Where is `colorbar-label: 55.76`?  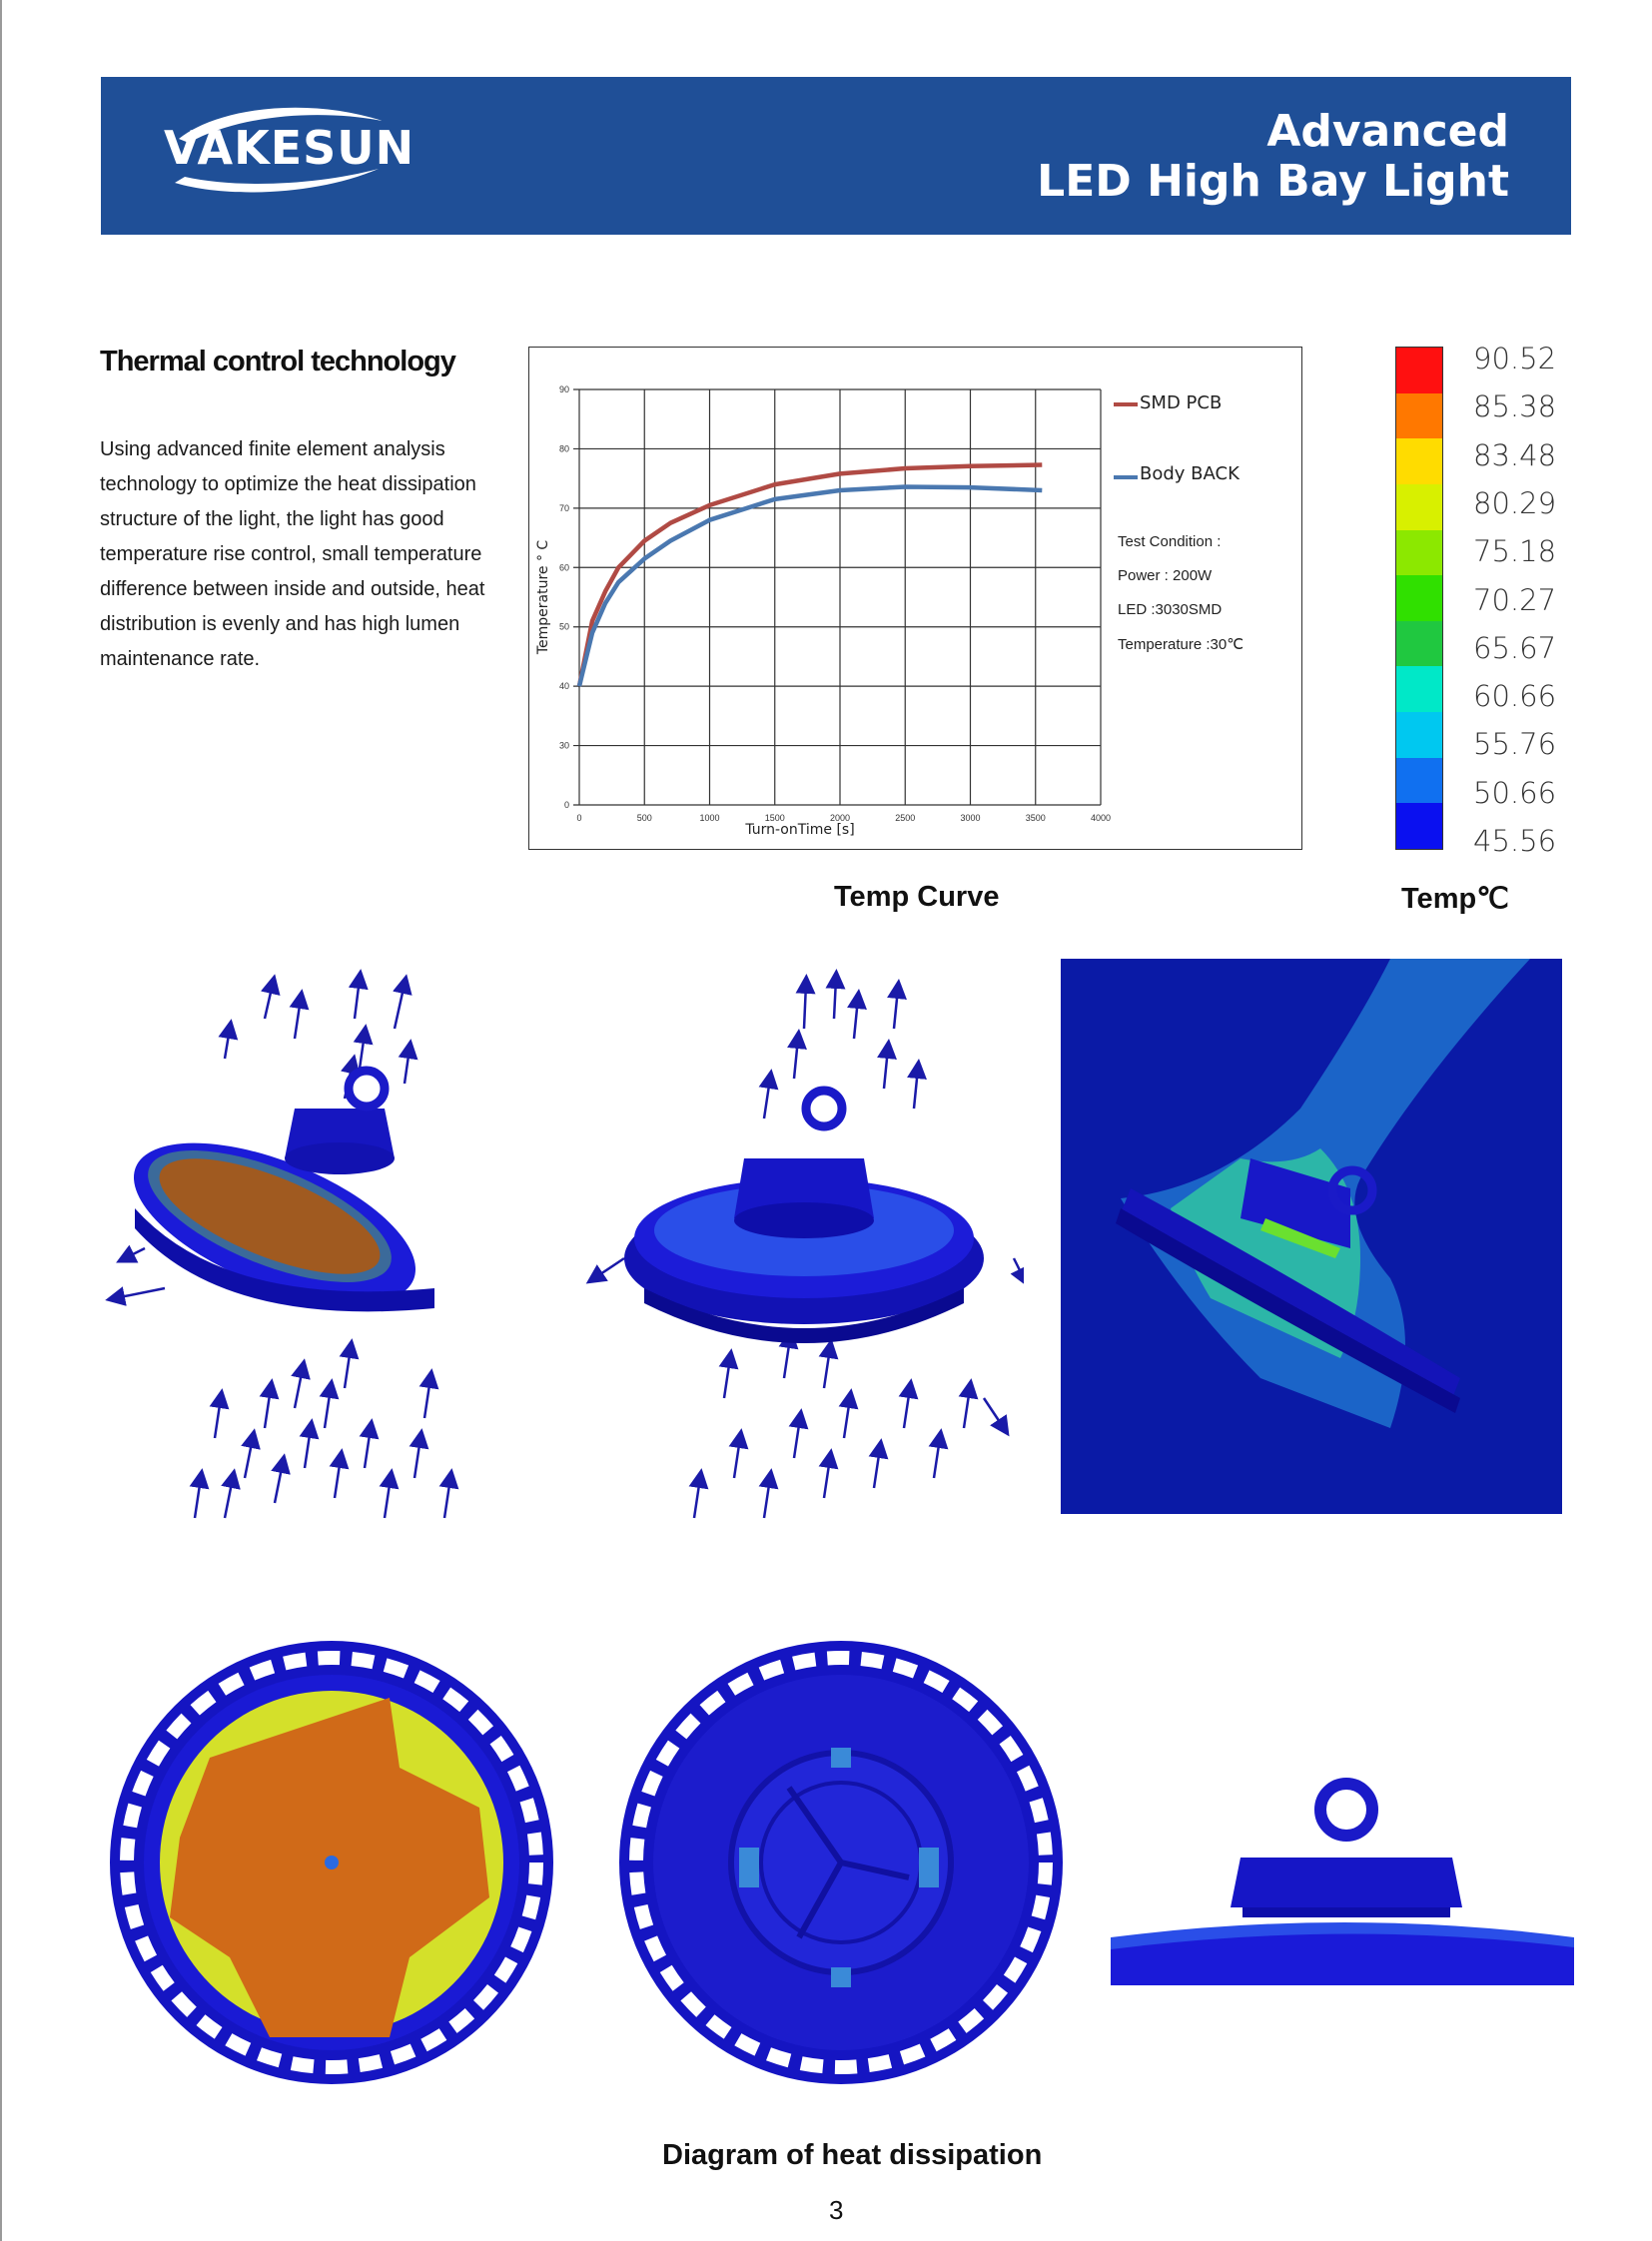 colorbar-label: 55.76 is located at coordinates (1515, 744).